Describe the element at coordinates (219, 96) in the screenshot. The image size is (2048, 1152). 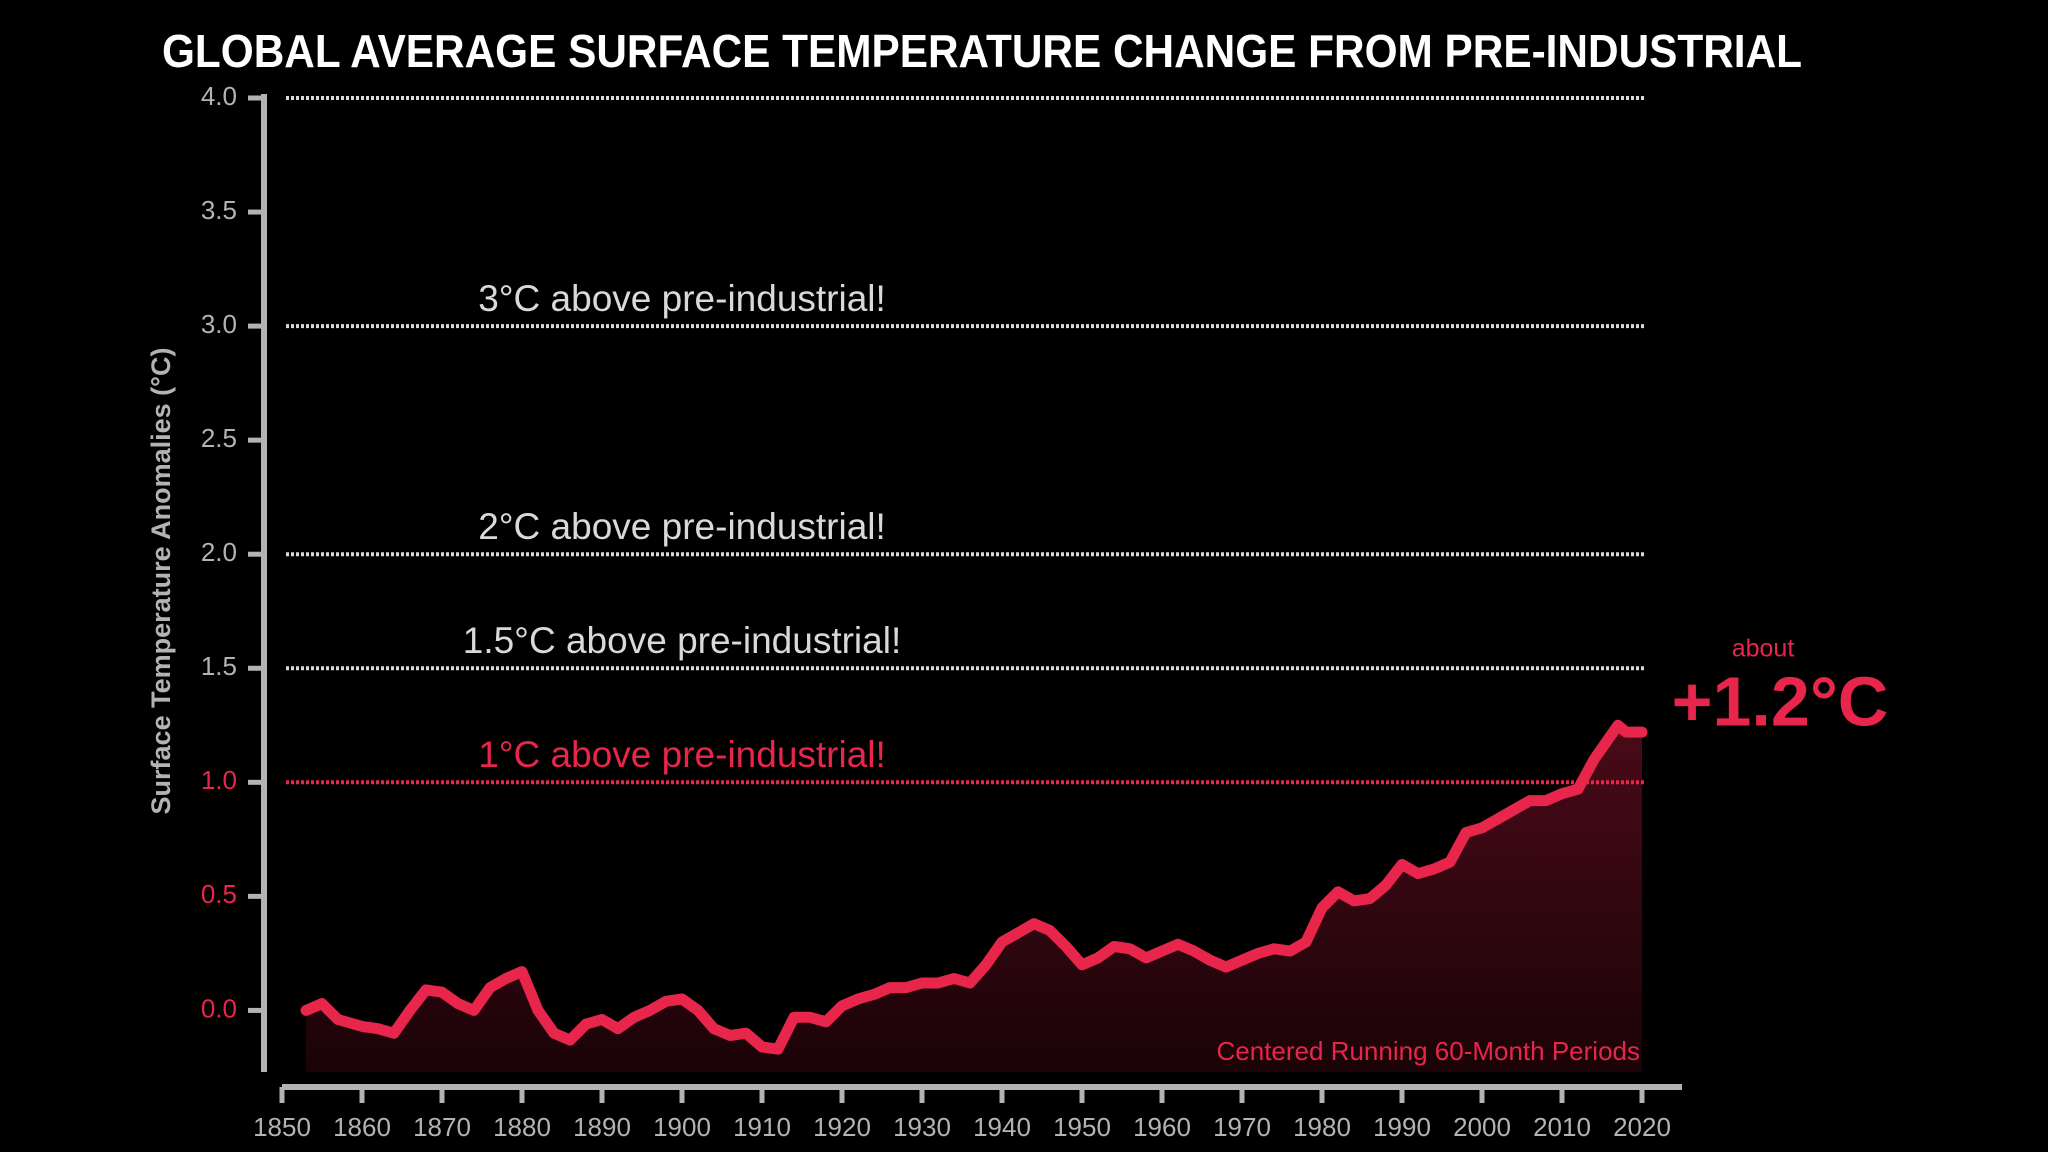
I see `y-tick-label: 4.0` at that location.